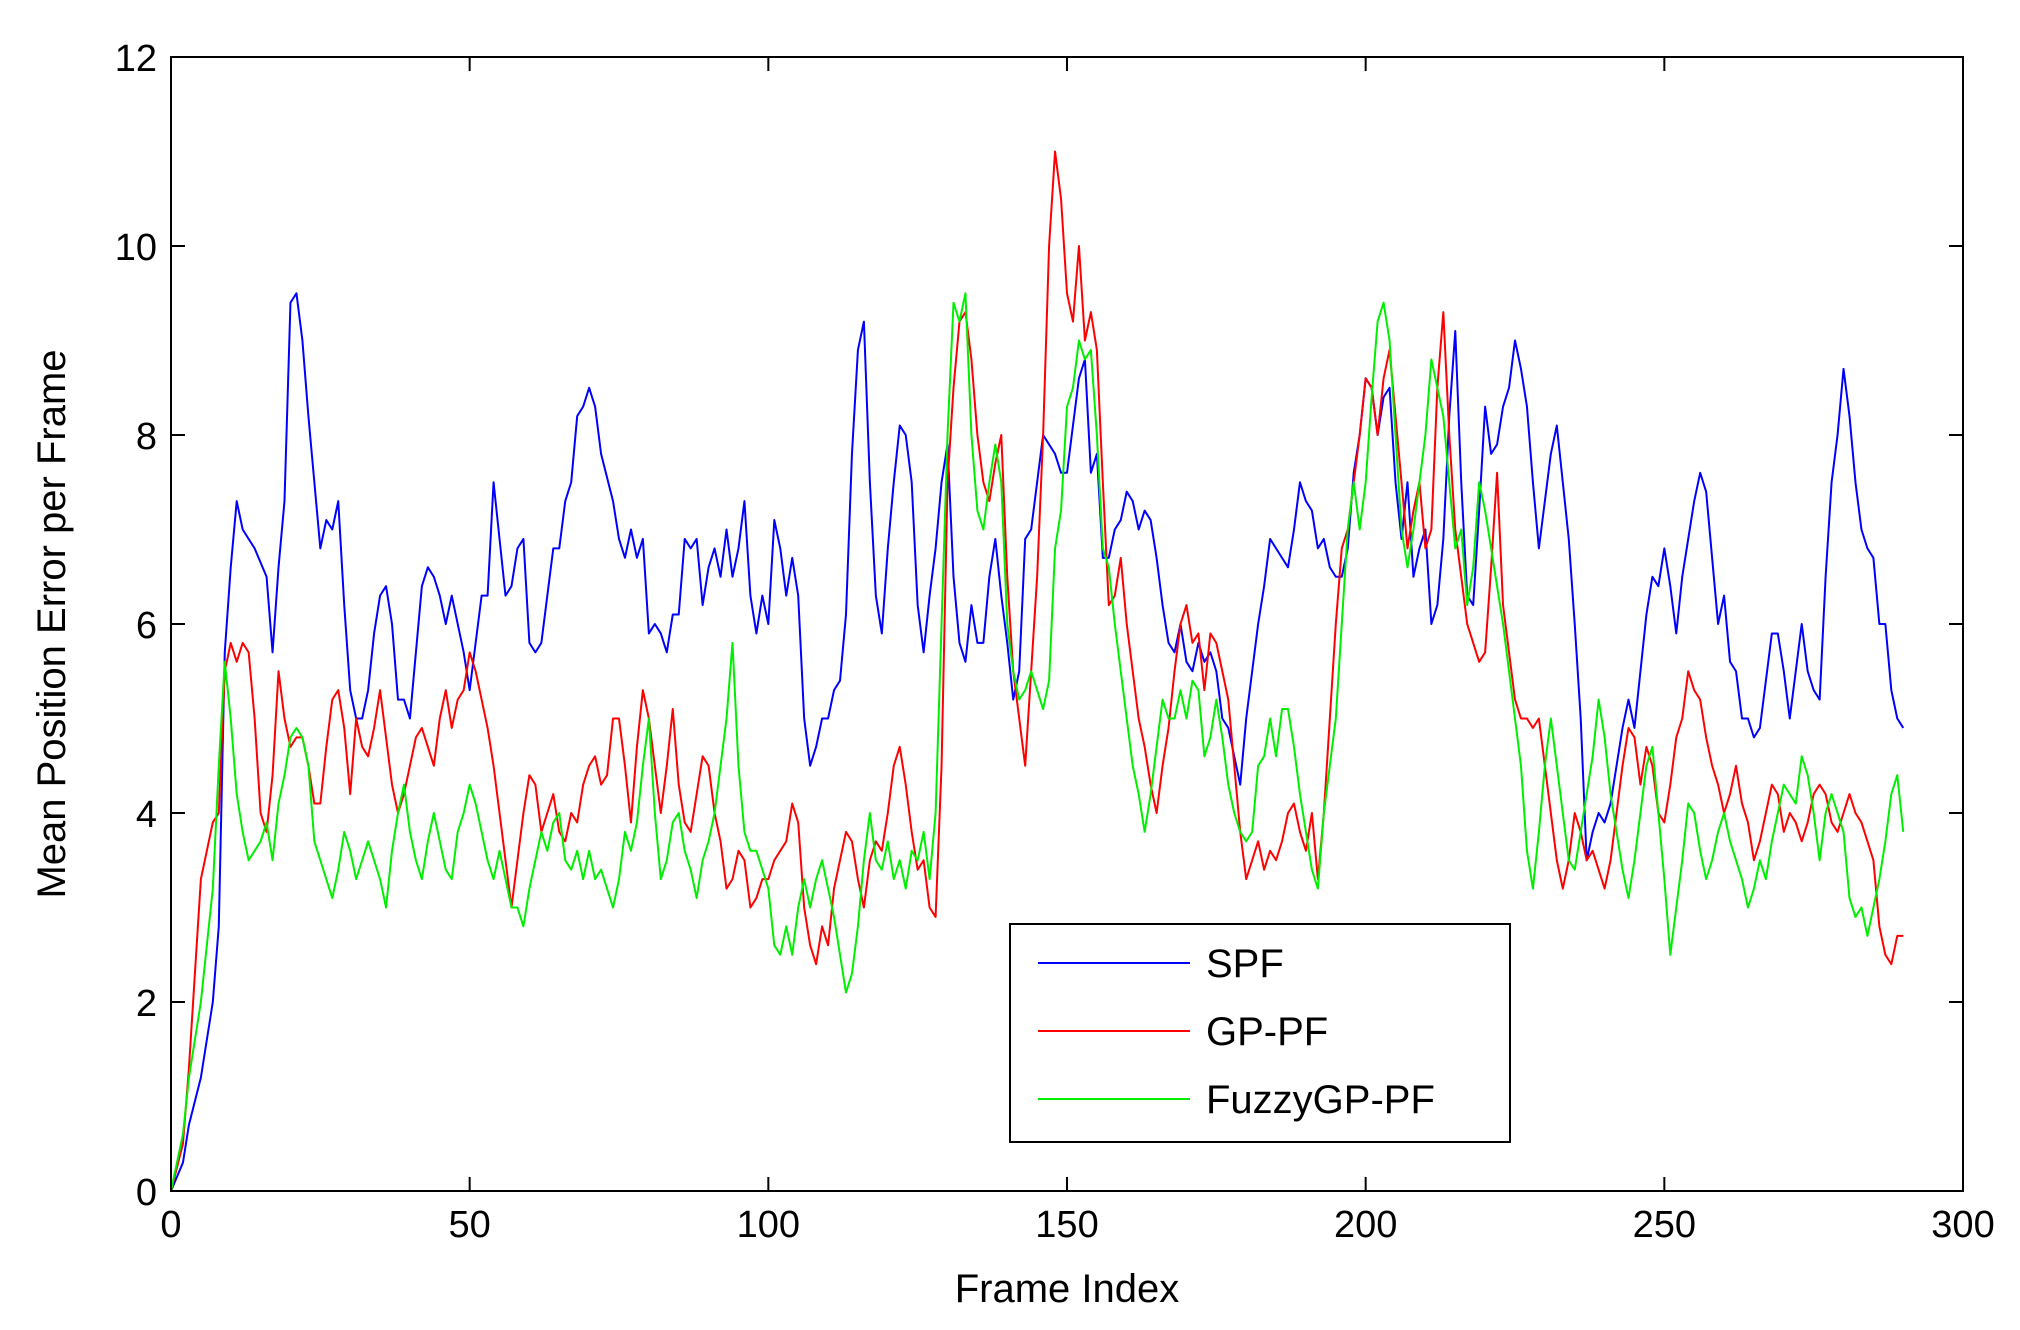  I want to click on x-tick-label-0: 0, so click(170, 1225).